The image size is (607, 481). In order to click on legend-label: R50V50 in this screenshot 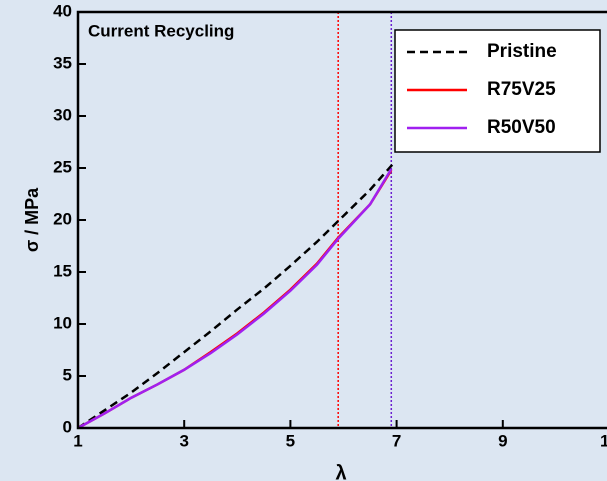, I will do `click(521, 127)`.